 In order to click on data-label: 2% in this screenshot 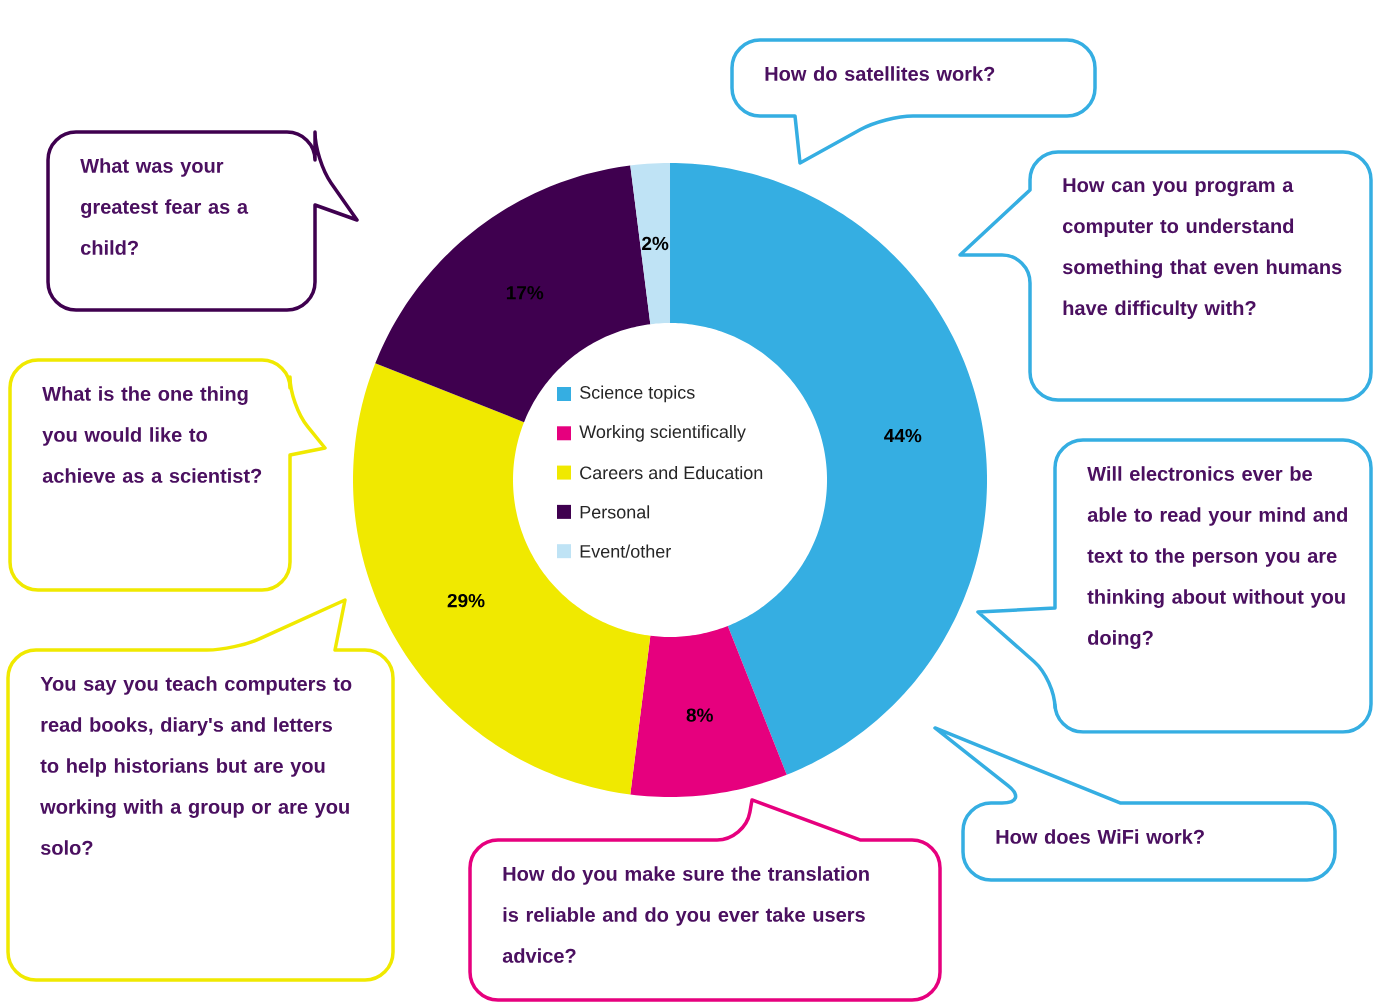, I will do `click(655, 243)`.